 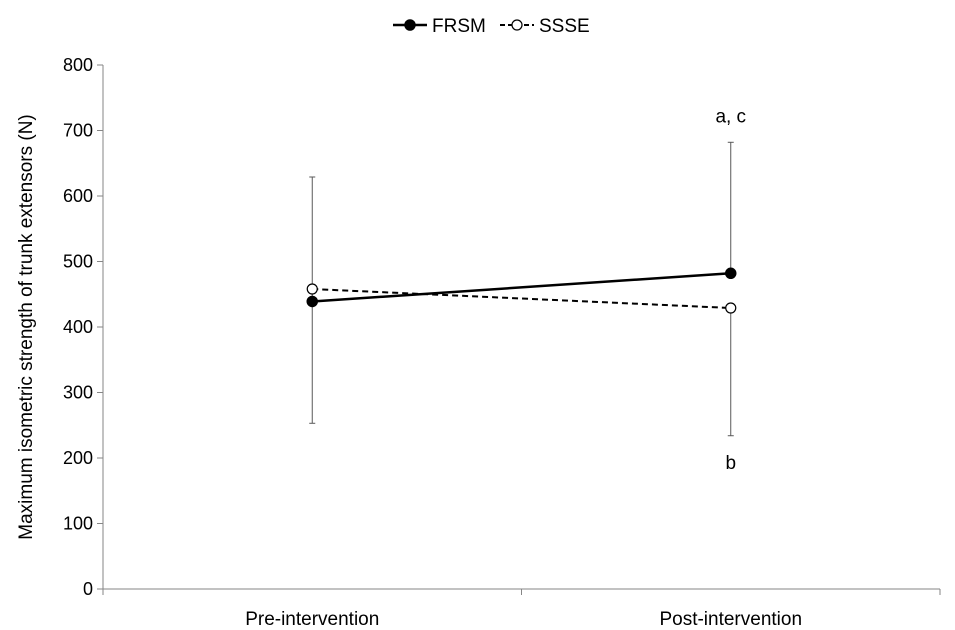 I want to click on y-tick-label: 200, so click(x=78, y=458).